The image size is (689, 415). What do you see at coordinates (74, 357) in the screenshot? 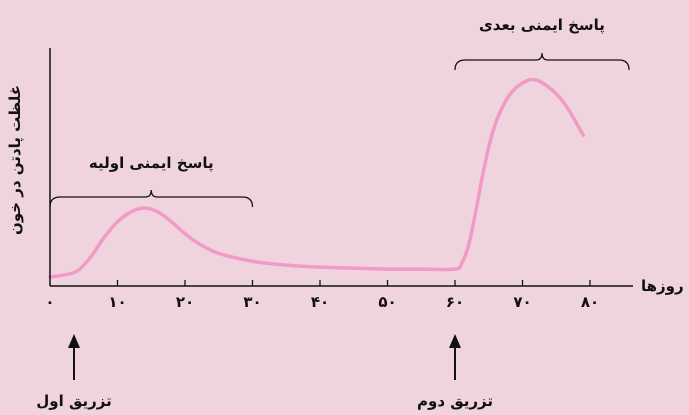
I see `first-injection-arrow` at bounding box center [74, 357].